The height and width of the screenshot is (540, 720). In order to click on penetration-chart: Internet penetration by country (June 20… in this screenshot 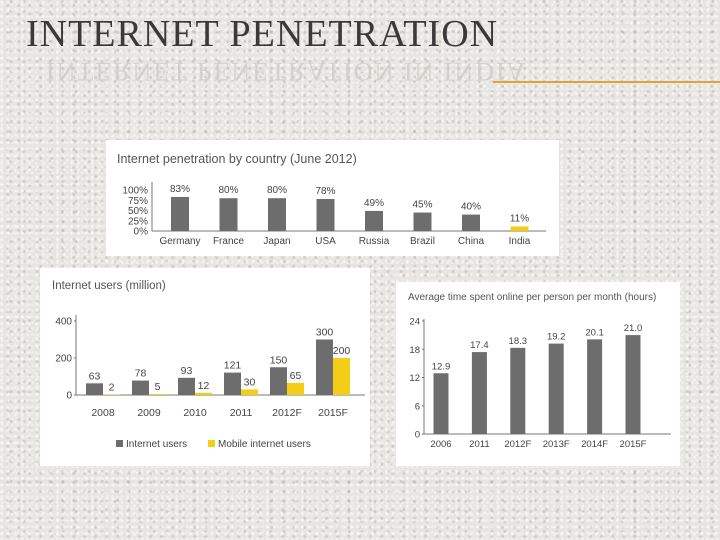, I will do `click(331, 199)`.